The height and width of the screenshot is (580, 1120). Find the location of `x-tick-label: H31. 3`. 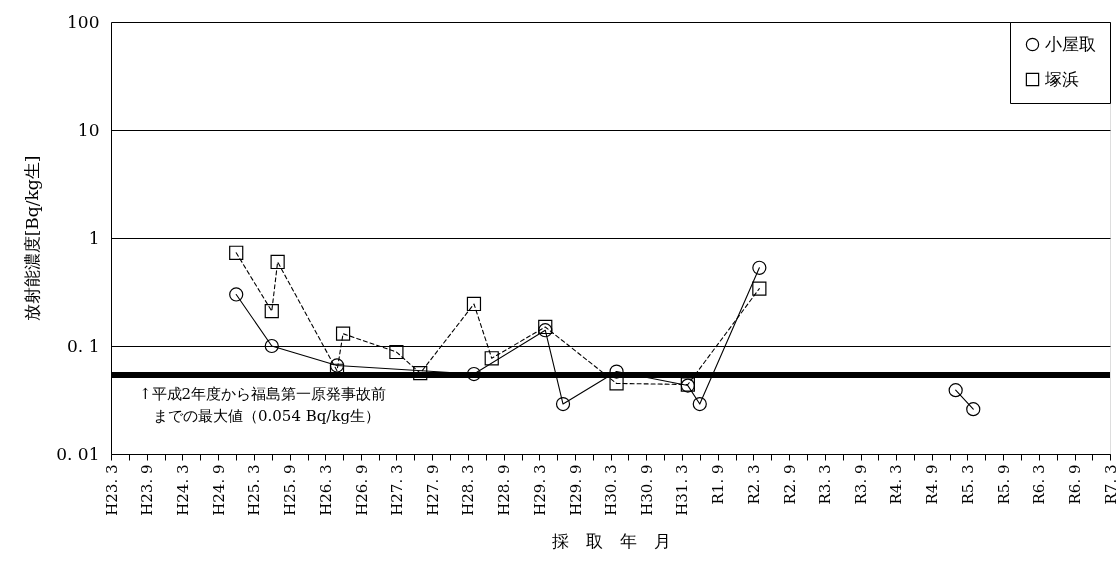

x-tick-label: H31. 3 is located at coordinates (682, 490).